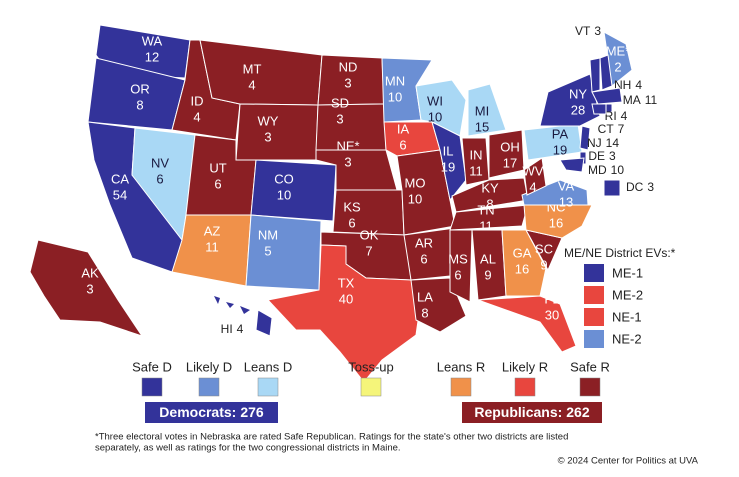 The width and height of the screenshot is (739, 477). What do you see at coordinates (120, 194) in the screenshot?
I see `state-ev: 54` at bounding box center [120, 194].